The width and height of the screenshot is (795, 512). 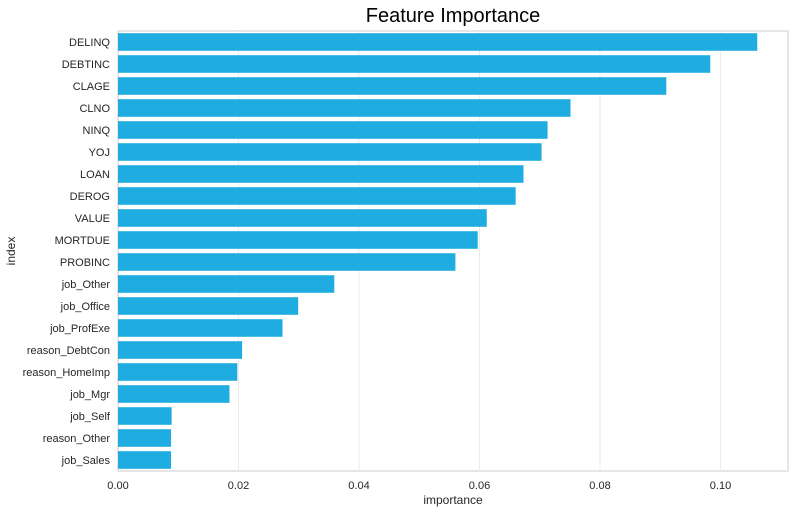 What do you see at coordinates (86, 65) in the screenshot?
I see `y-tick-label: DEBTINC` at bounding box center [86, 65].